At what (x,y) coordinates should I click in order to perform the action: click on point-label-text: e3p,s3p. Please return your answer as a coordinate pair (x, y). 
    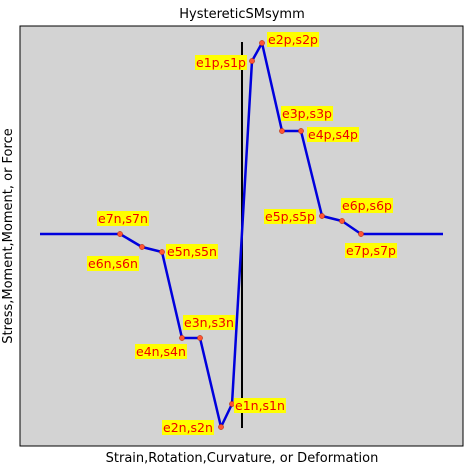
    Looking at the image, I should click on (307, 113).